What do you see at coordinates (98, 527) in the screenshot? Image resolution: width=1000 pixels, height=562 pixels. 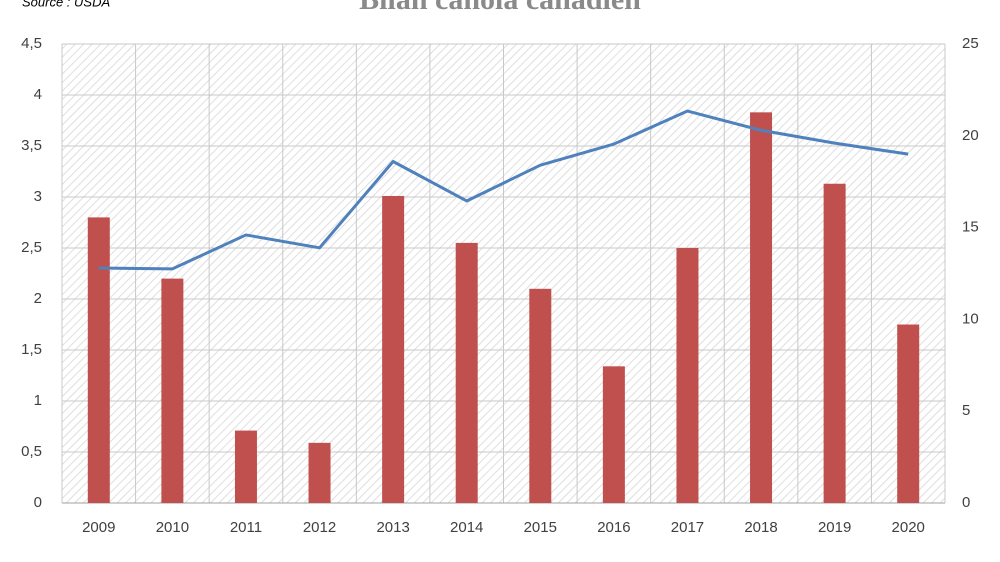 I see `x-tick-label: 2009` at bounding box center [98, 527].